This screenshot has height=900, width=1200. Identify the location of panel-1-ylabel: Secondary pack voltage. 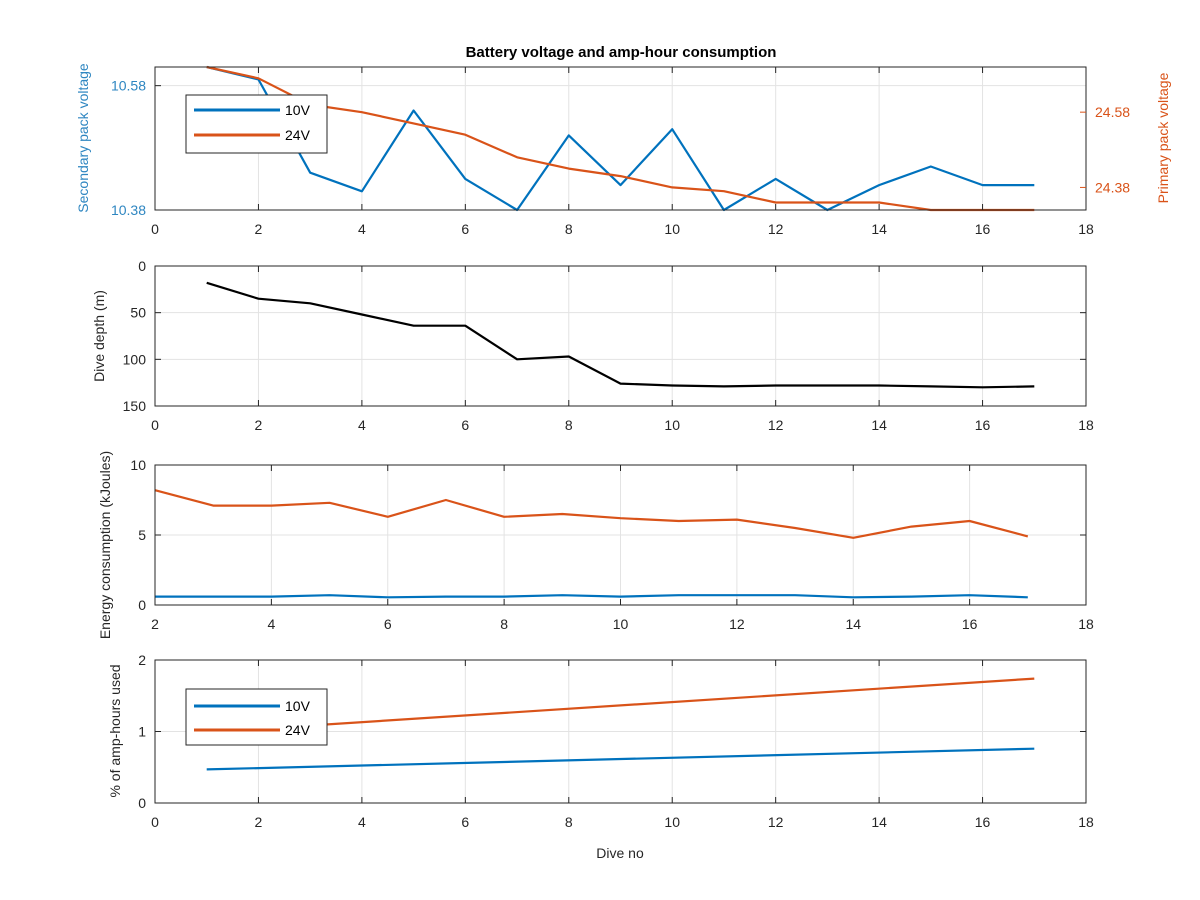
(83, 138).